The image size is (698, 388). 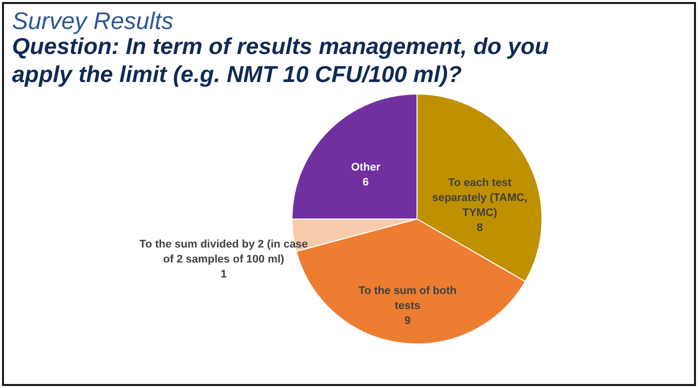 What do you see at coordinates (479, 228) in the screenshot?
I see `data-label: 8` at bounding box center [479, 228].